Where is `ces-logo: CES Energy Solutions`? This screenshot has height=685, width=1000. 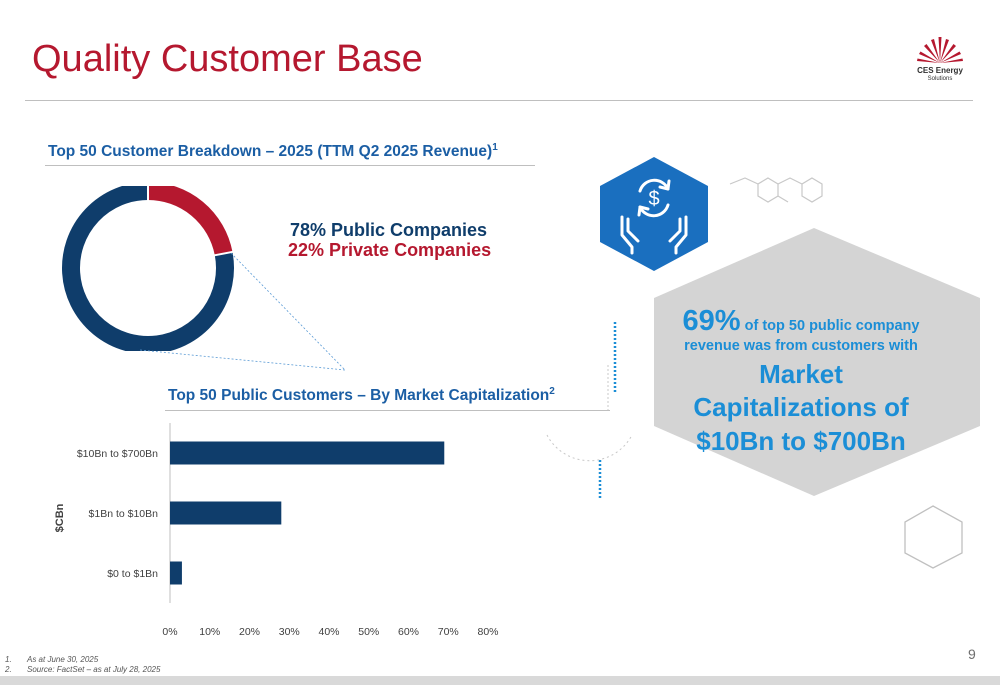
ces-logo: CES Energy Solutions is located at coordinates (940, 62).